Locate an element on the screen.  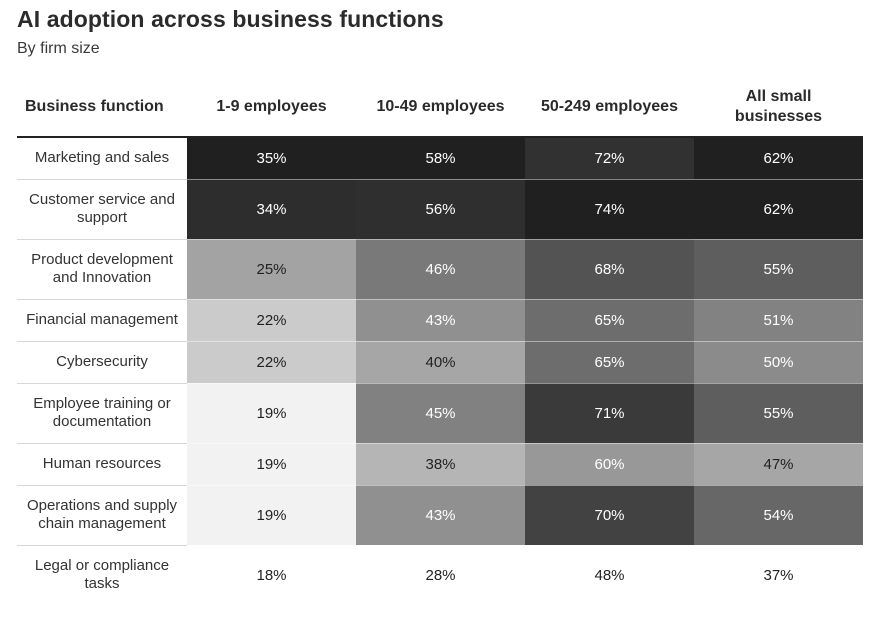
column-header: 1-9 employees is located at coordinates (271, 108).